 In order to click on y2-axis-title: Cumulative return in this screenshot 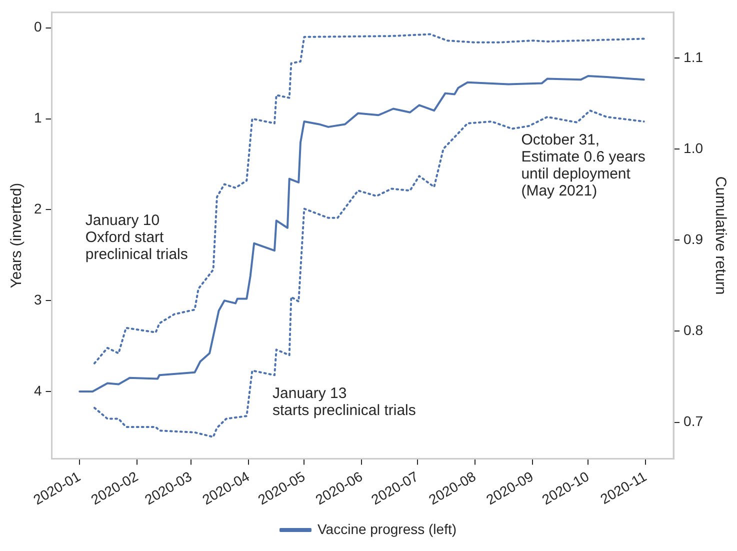, I will do `click(720, 235)`.